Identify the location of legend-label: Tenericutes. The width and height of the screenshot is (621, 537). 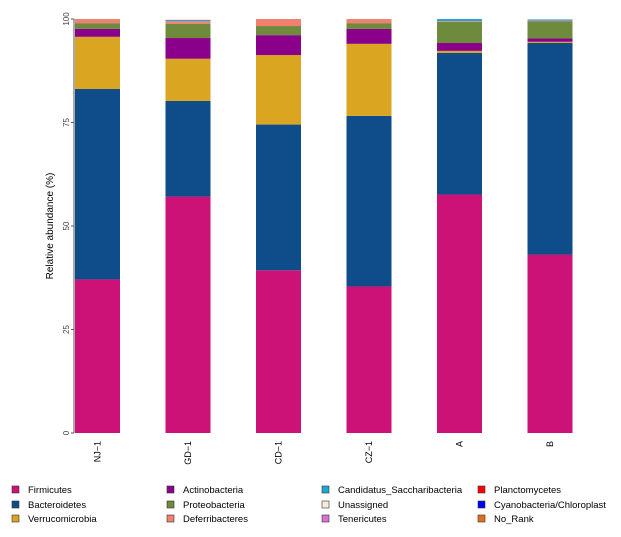
(362, 519).